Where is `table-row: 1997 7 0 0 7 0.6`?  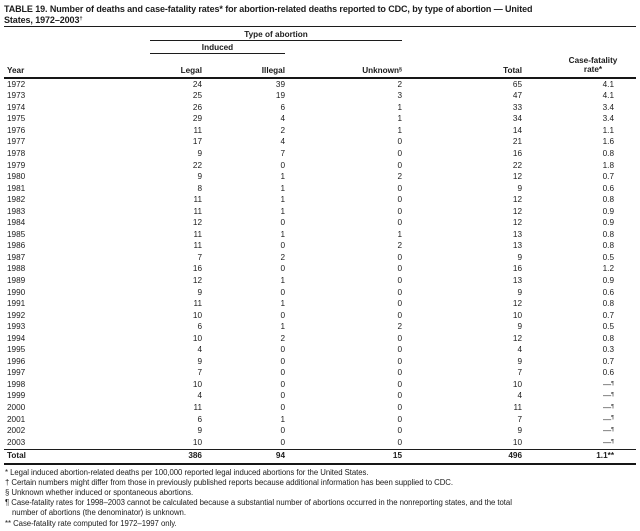 table-row: 1997 7 0 0 7 0.6 is located at coordinates (320, 374).